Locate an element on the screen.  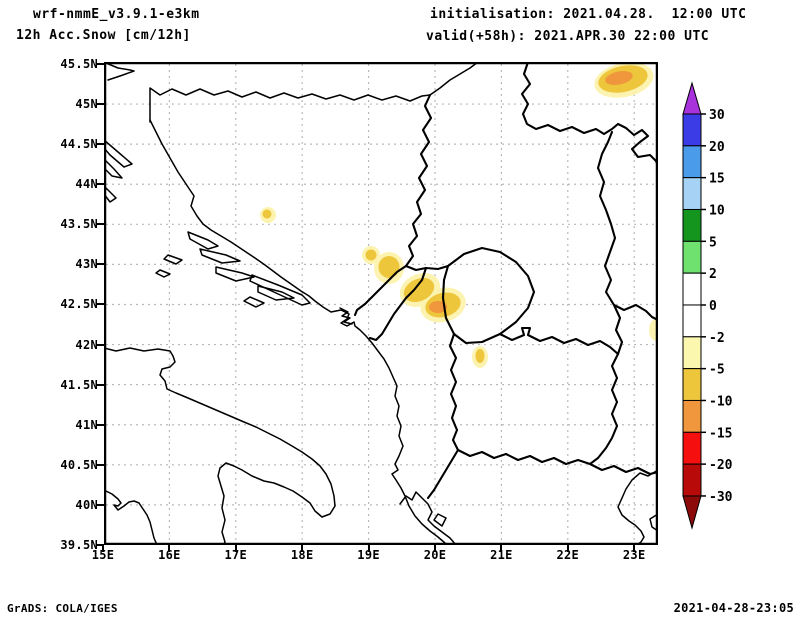
lat-tick-label: 40N is located at coordinates (86, 504).